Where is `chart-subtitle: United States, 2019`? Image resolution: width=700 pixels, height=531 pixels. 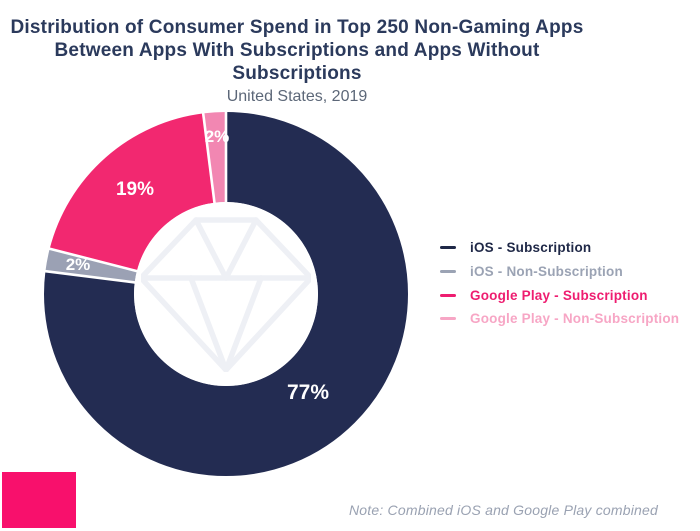 chart-subtitle: United States, 2019 is located at coordinates (297, 96).